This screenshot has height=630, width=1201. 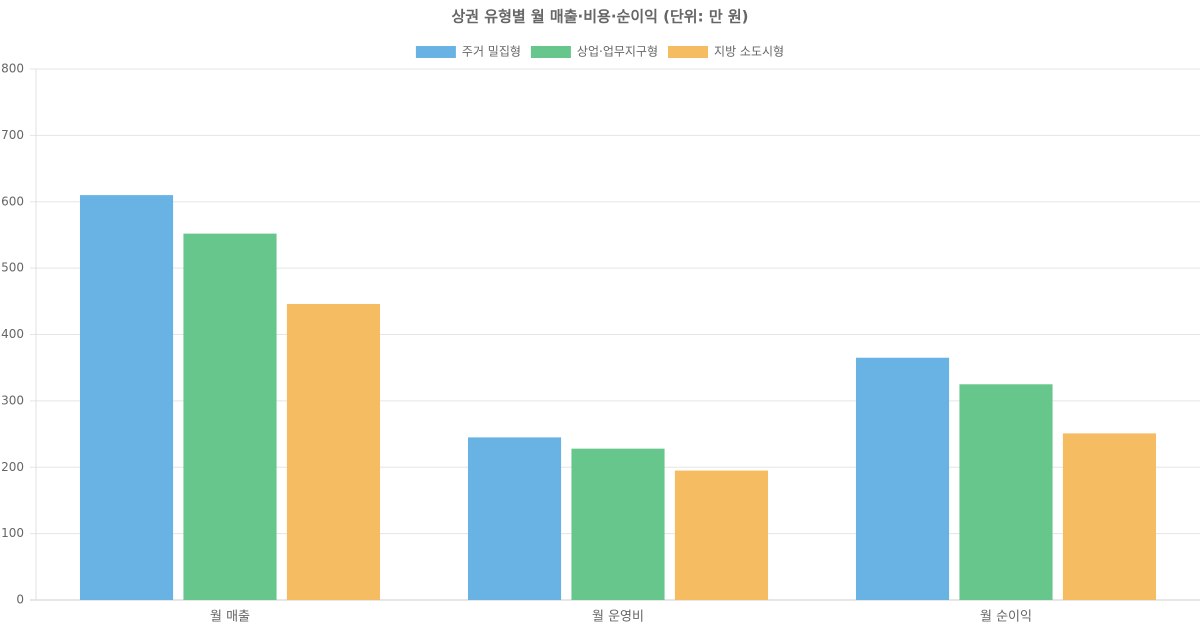 I want to click on chart-title: 상권 유형별 월 매출·비용·순이익 (단위: 만 원), so click(x=599, y=17).